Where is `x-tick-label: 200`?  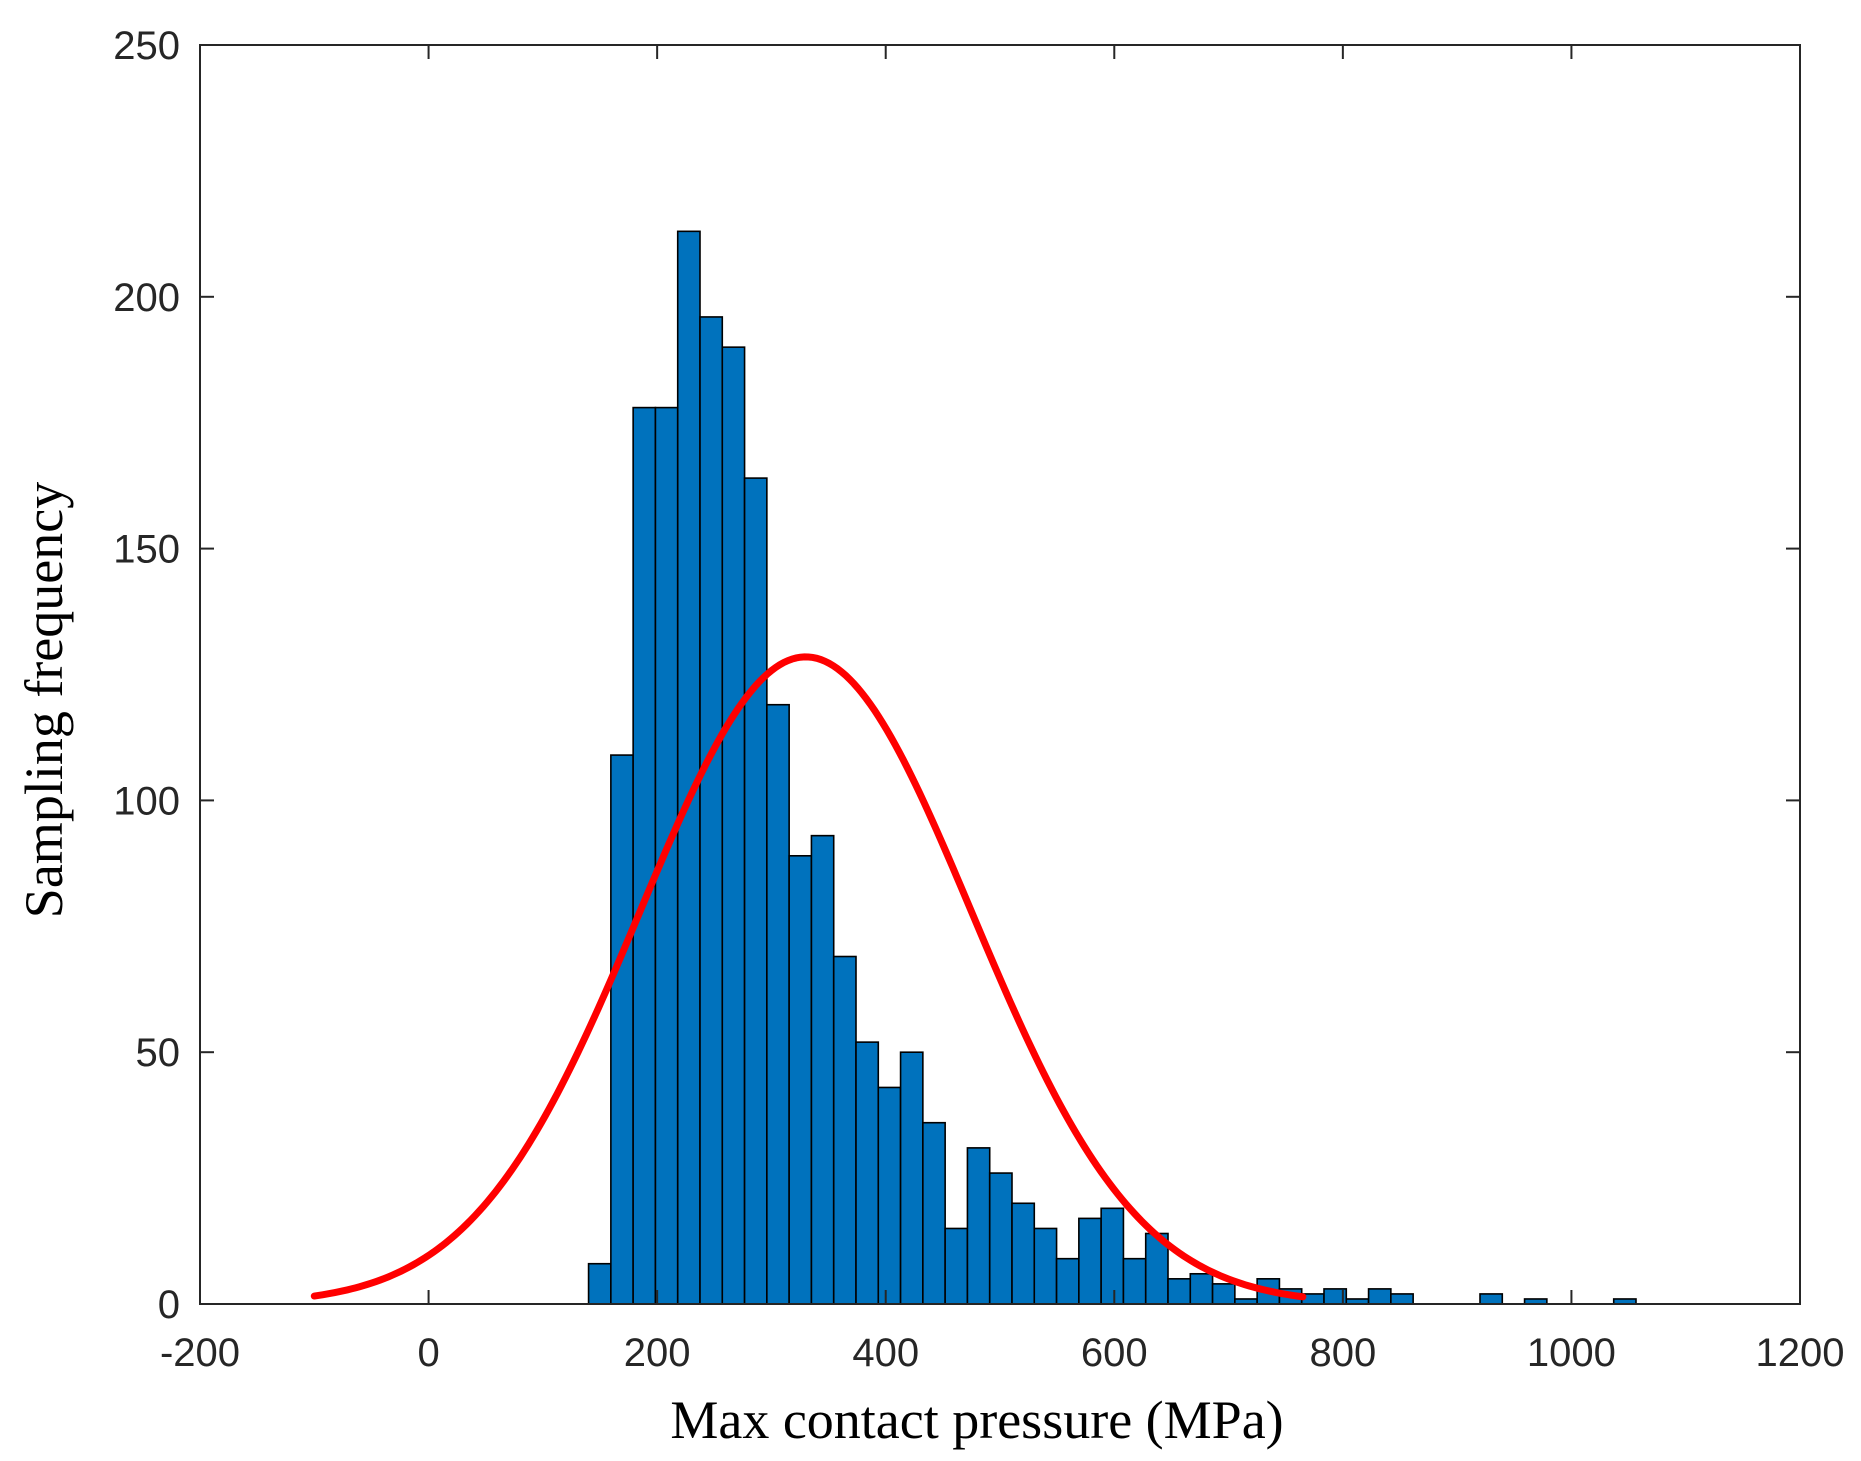 x-tick-label: 200 is located at coordinates (657, 1353).